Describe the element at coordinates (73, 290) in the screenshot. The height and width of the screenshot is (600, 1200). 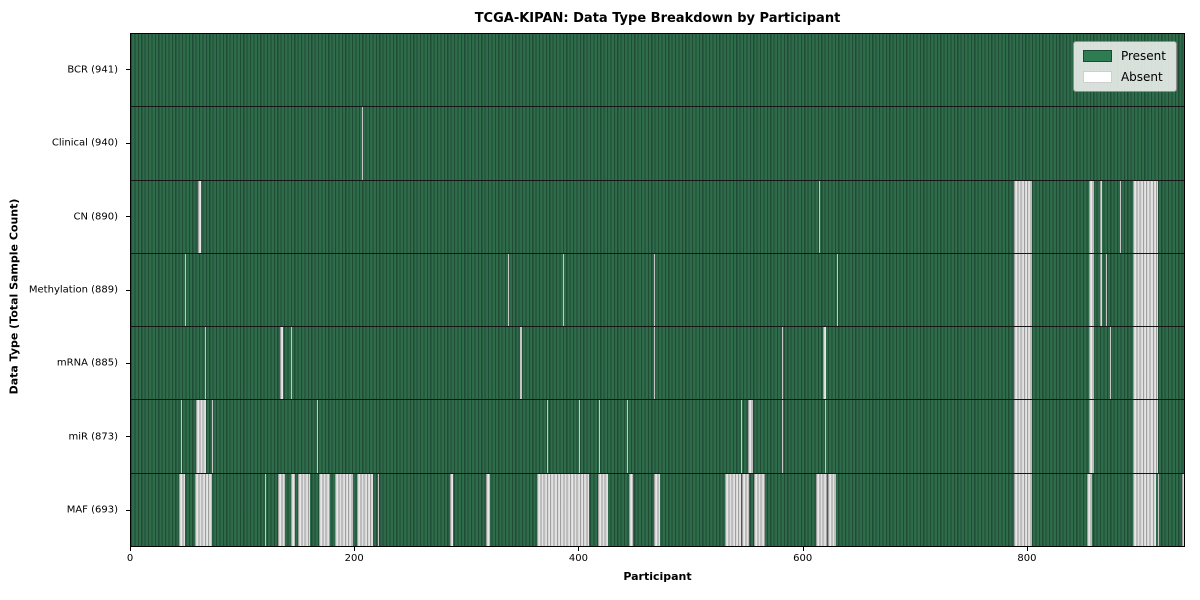
I see `y-tick-label-Methylation: Methylation (889)` at that location.